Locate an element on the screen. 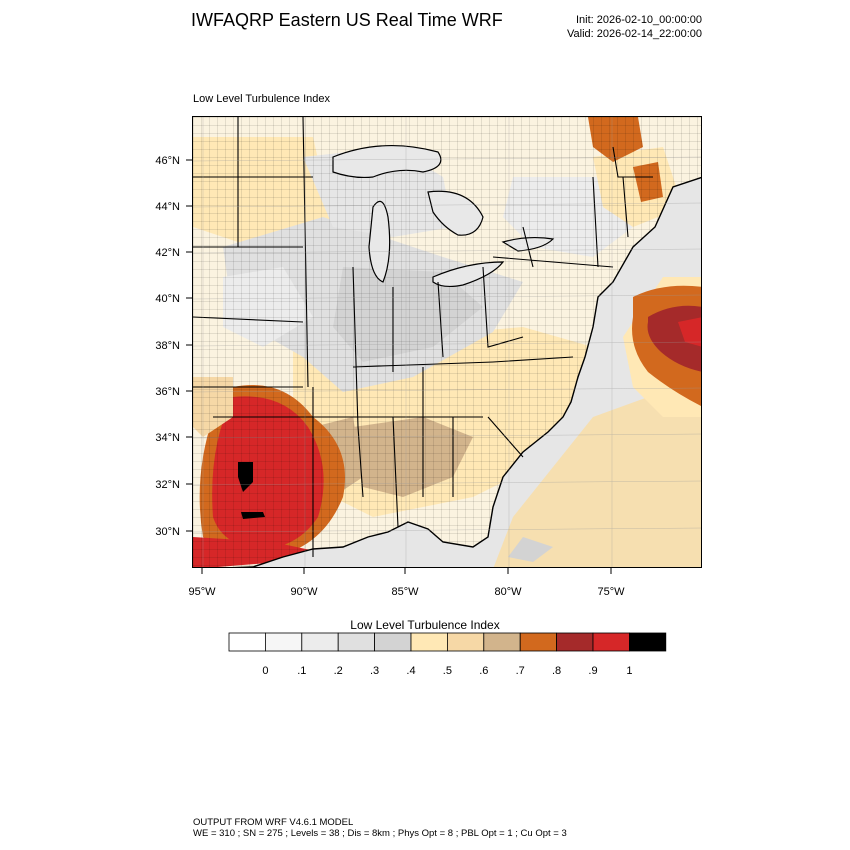  great-lakes is located at coordinates (443, 216).